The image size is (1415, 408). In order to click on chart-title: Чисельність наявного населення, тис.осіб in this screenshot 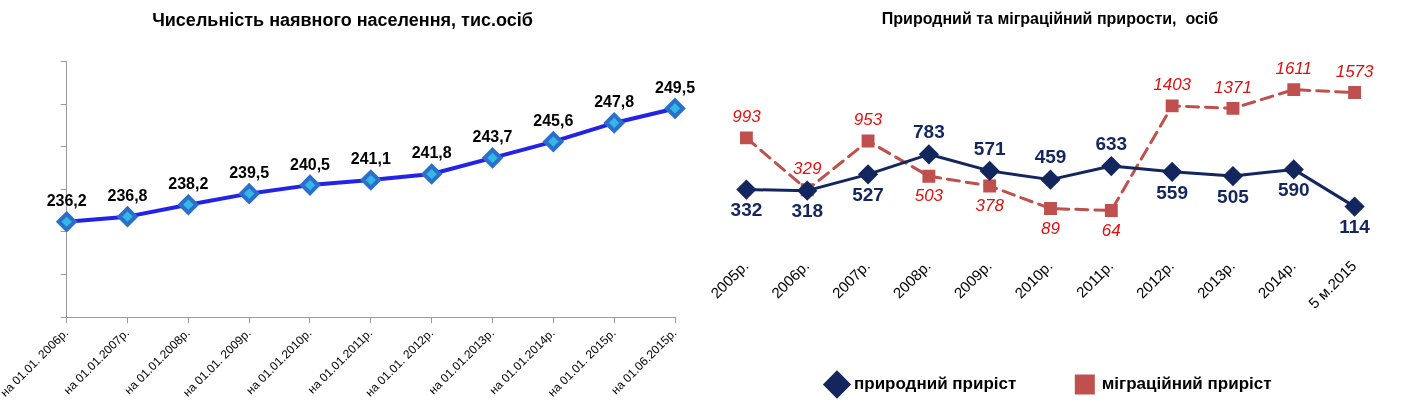, I will do `click(342, 19)`.